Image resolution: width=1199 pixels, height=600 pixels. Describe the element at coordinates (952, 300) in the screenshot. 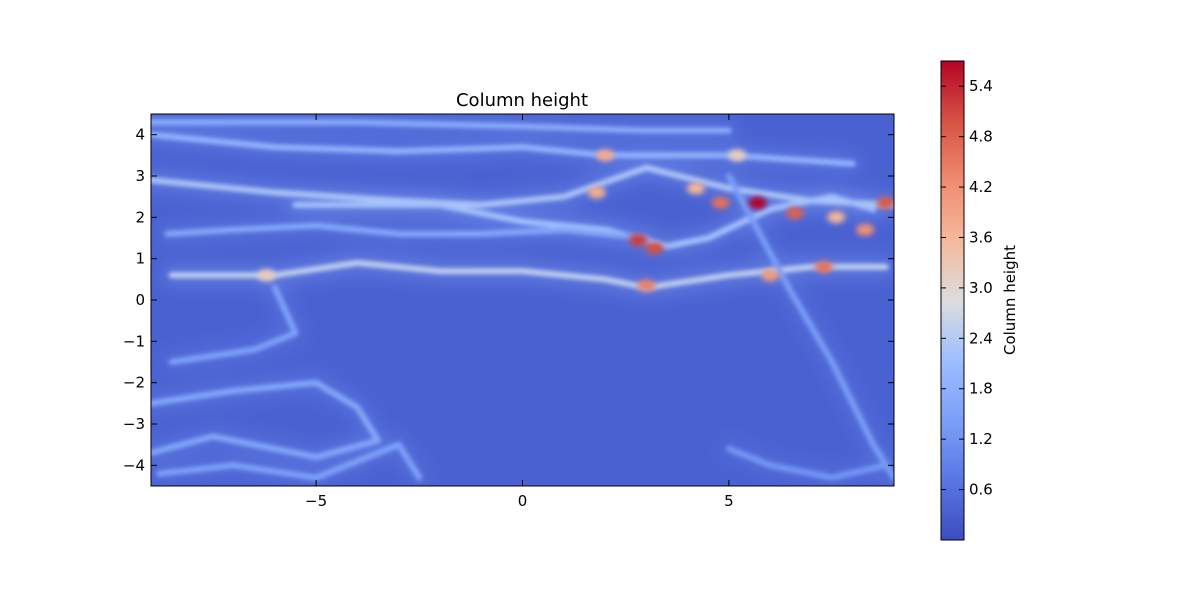

I see `colorbar-gradient` at that location.